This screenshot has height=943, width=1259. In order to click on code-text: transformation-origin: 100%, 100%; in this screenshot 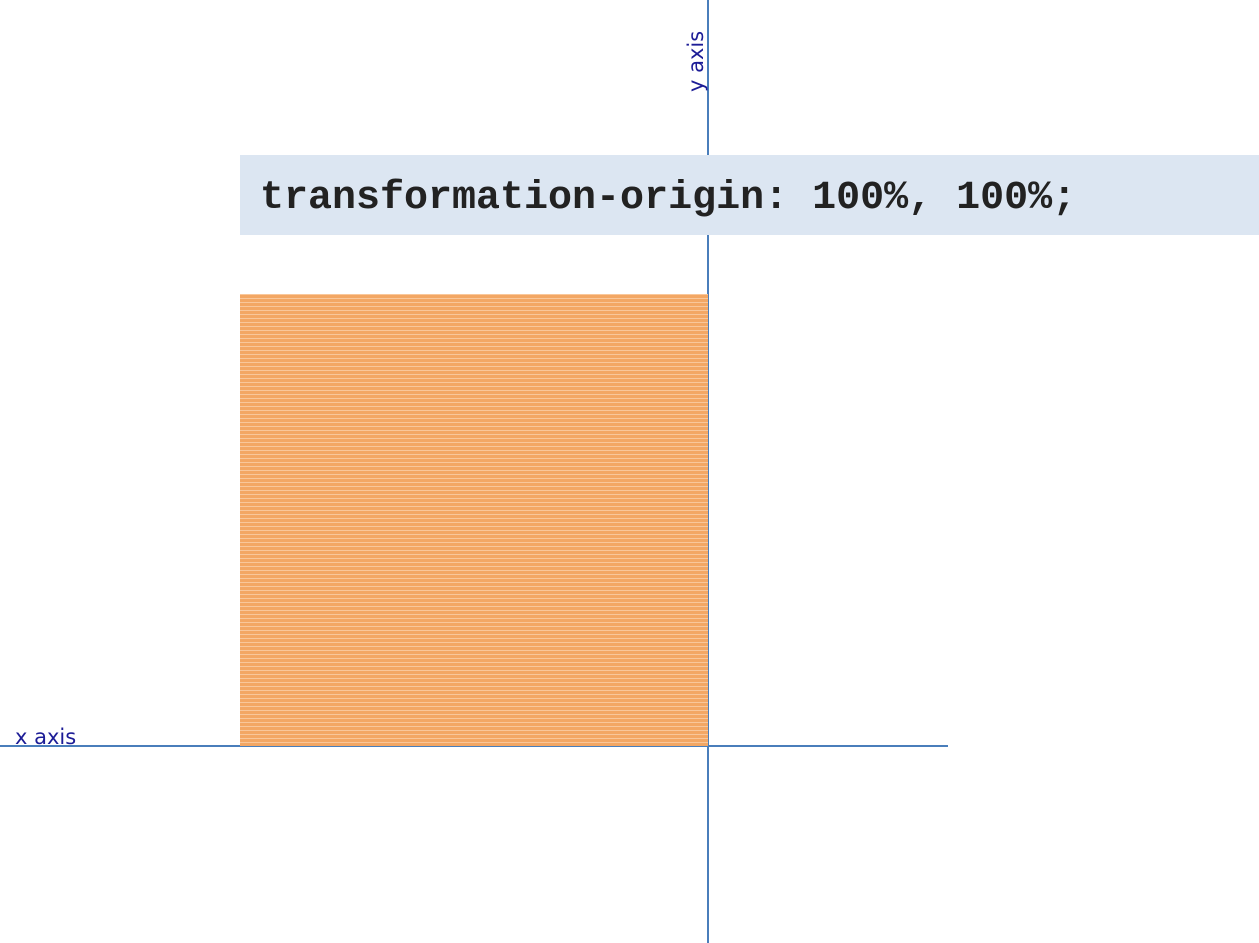, I will do `click(668, 198)`.